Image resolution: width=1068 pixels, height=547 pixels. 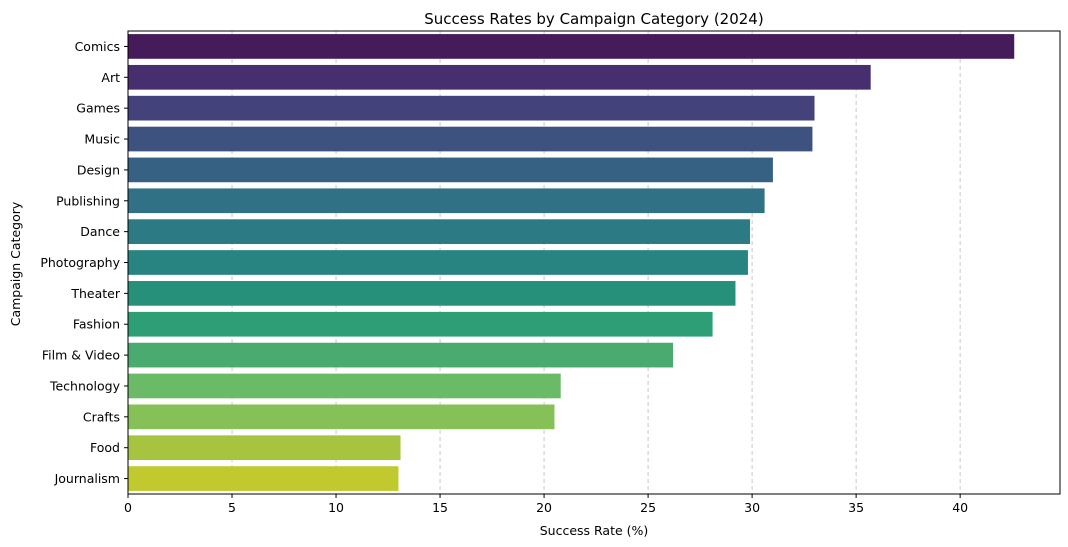 What do you see at coordinates (336, 507) in the screenshot?
I see `x-tick-label: 10` at bounding box center [336, 507].